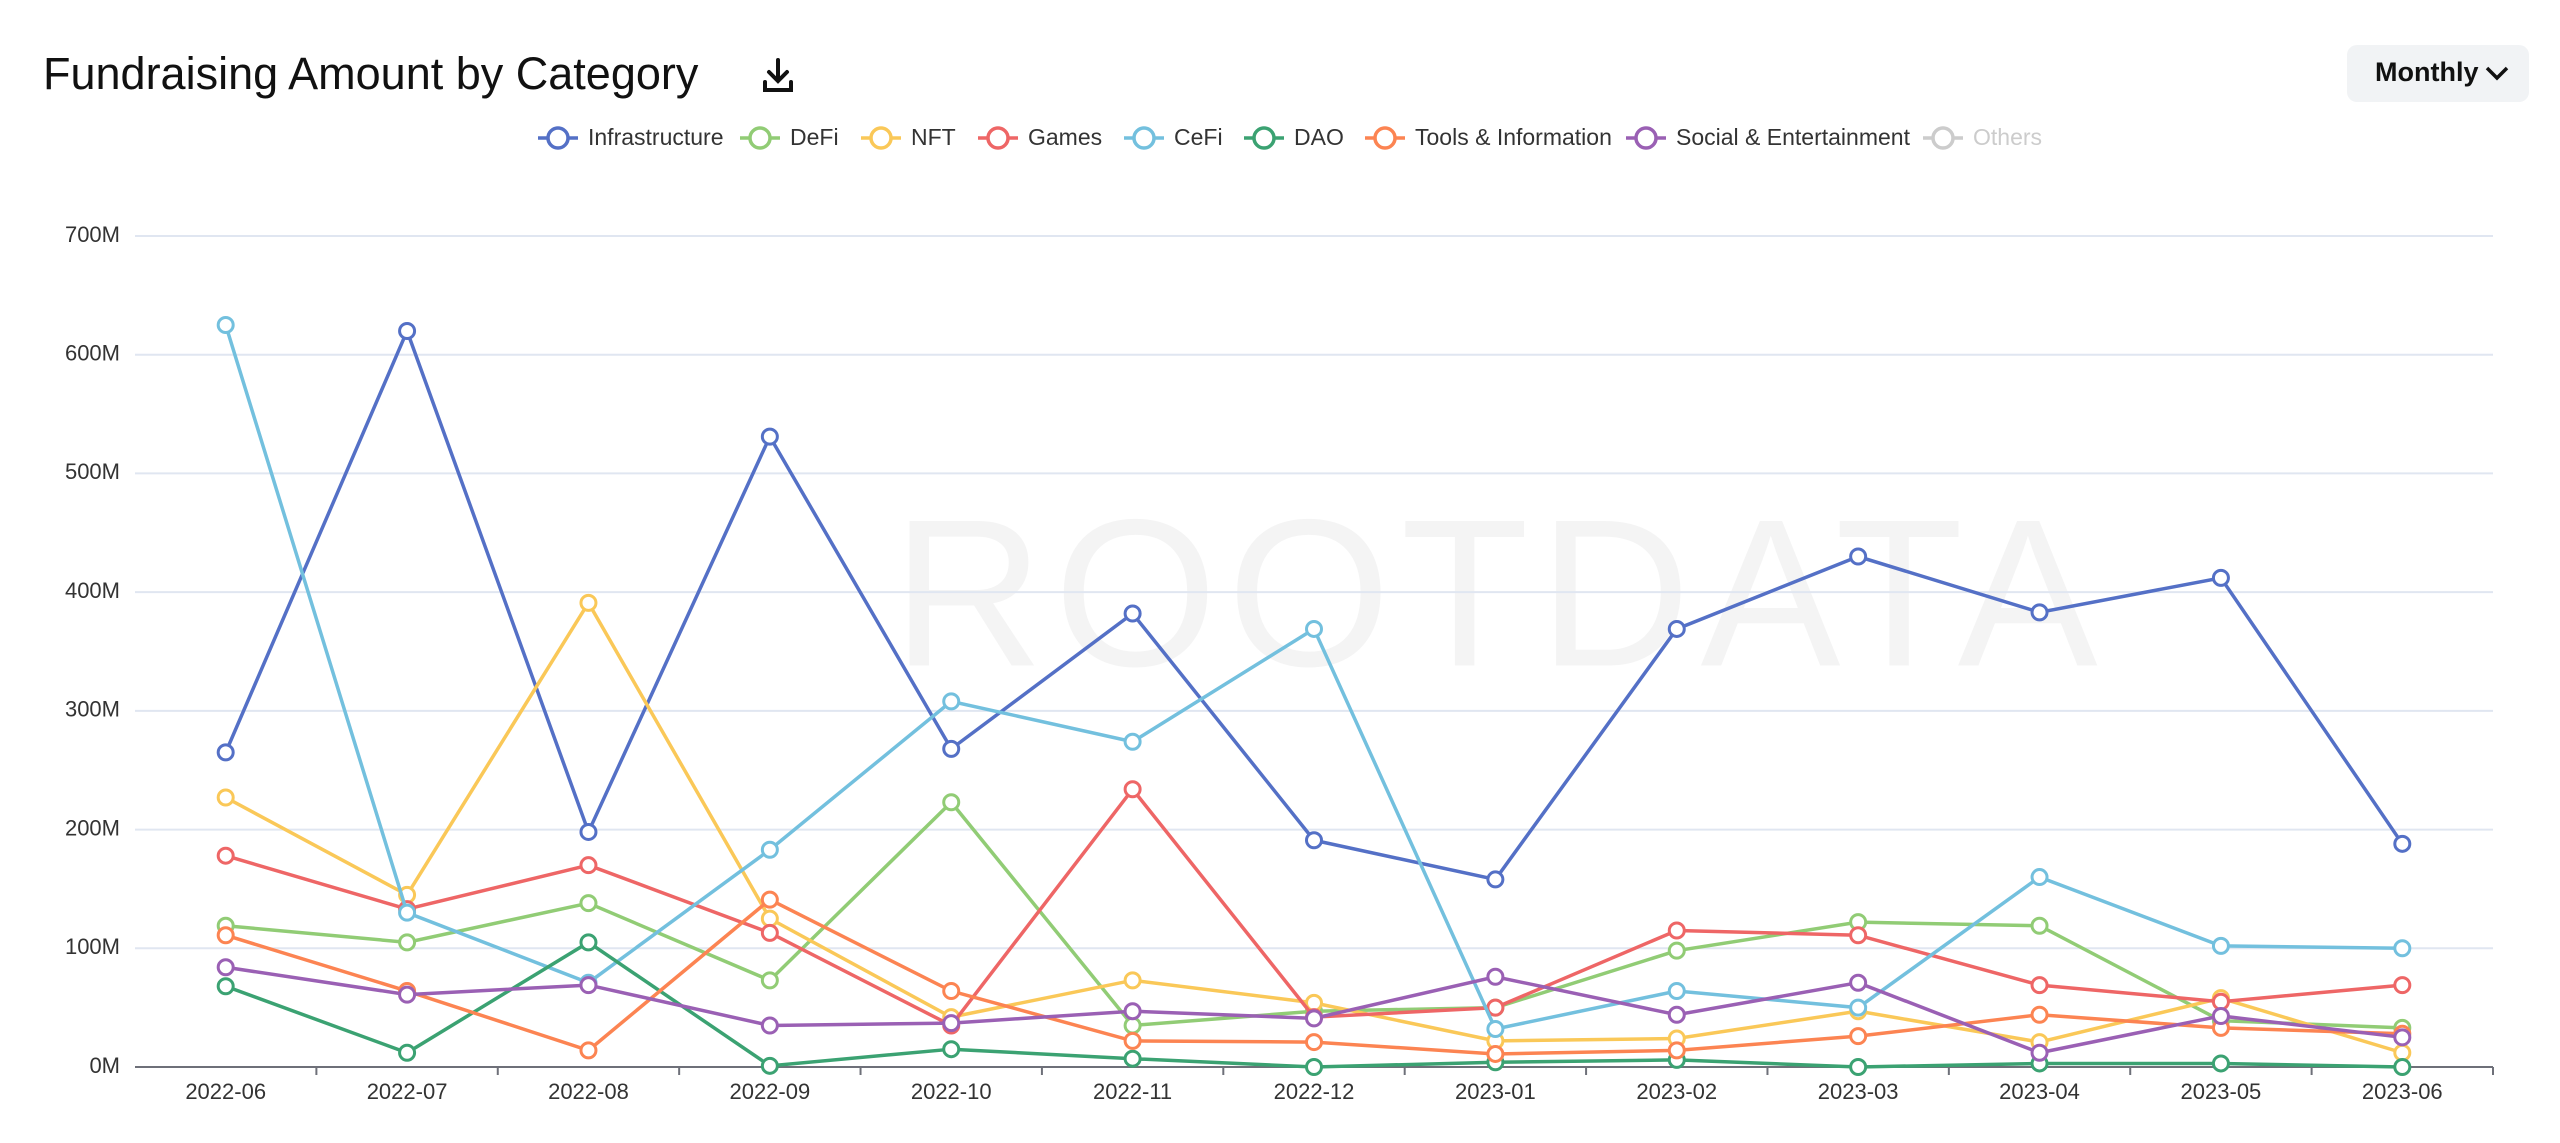  Describe the element at coordinates (407, 1091) in the screenshot. I see `x-tick-label: 2022-07` at that location.